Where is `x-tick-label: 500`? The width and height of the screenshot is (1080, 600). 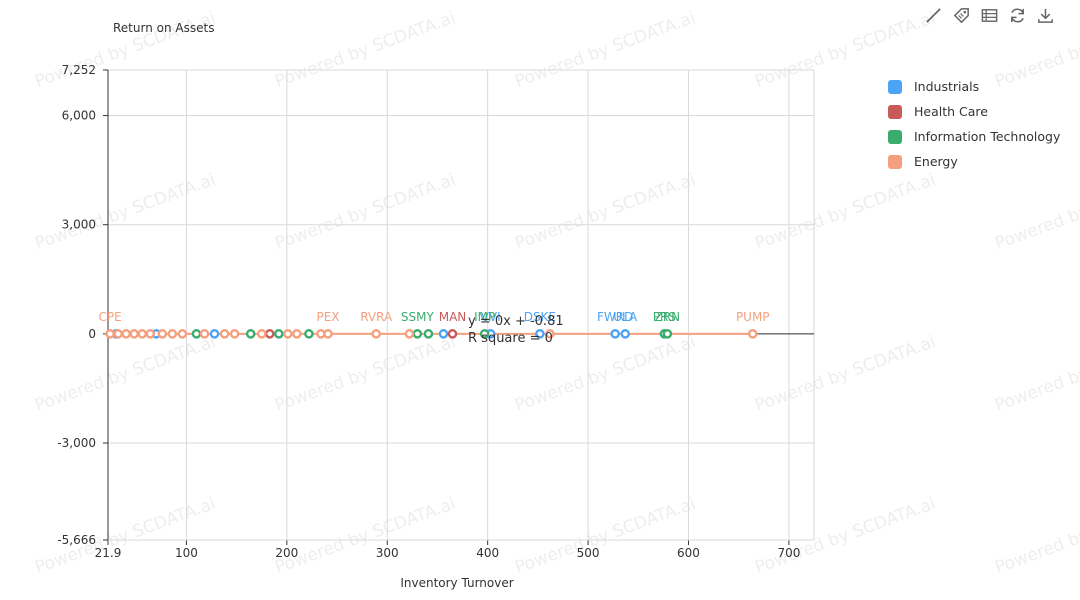 x-tick-label: 500 is located at coordinates (588, 553).